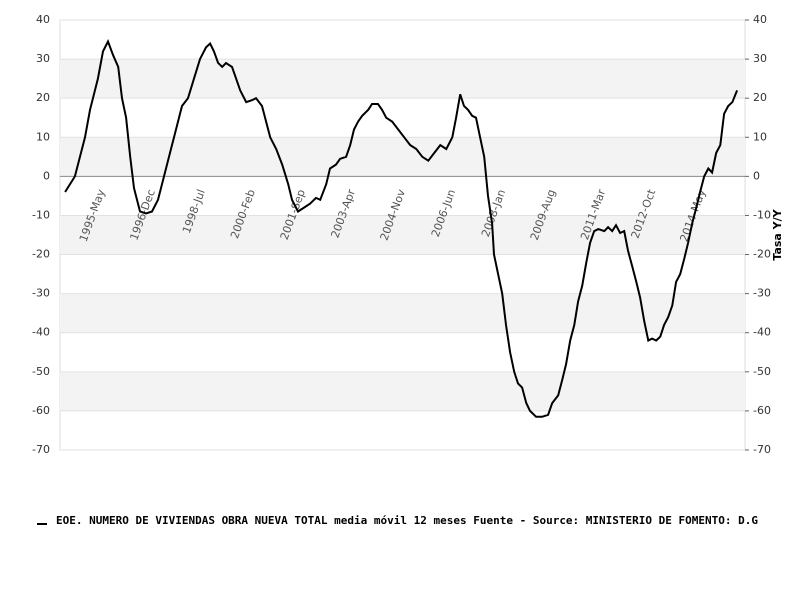 This screenshot has width=800, height=604. What do you see at coordinates (41, 254) in the screenshot?
I see `y-tick-label: -20` at bounding box center [41, 254].